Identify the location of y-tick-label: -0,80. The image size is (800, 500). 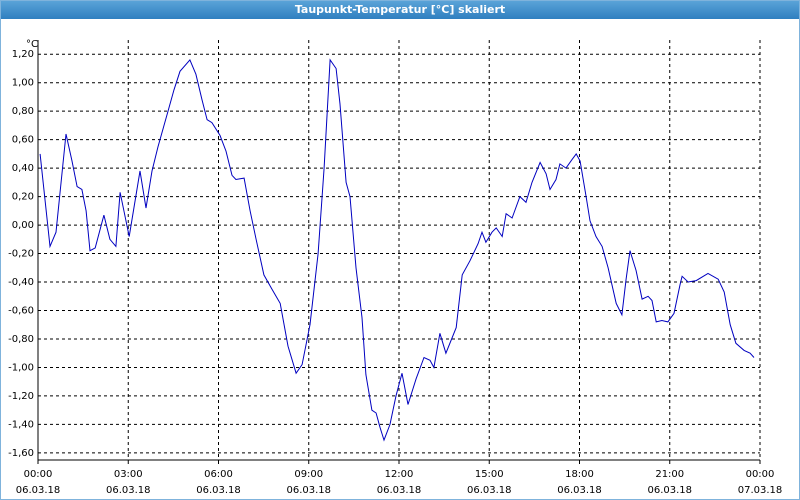
(21, 339).